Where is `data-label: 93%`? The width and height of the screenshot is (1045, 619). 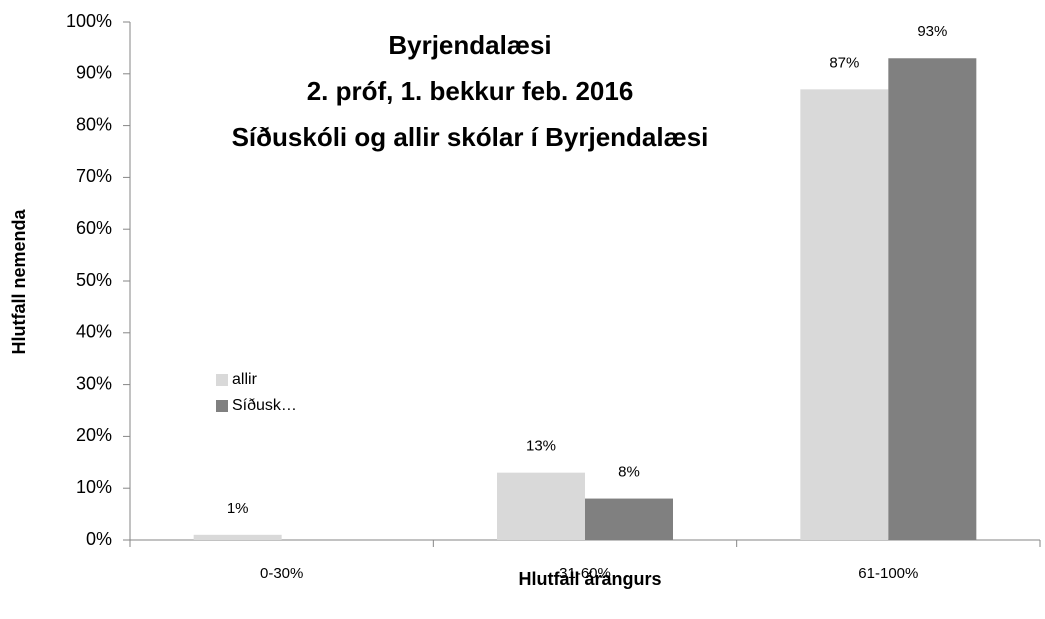 data-label: 93% is located at coordinates (932, 31).